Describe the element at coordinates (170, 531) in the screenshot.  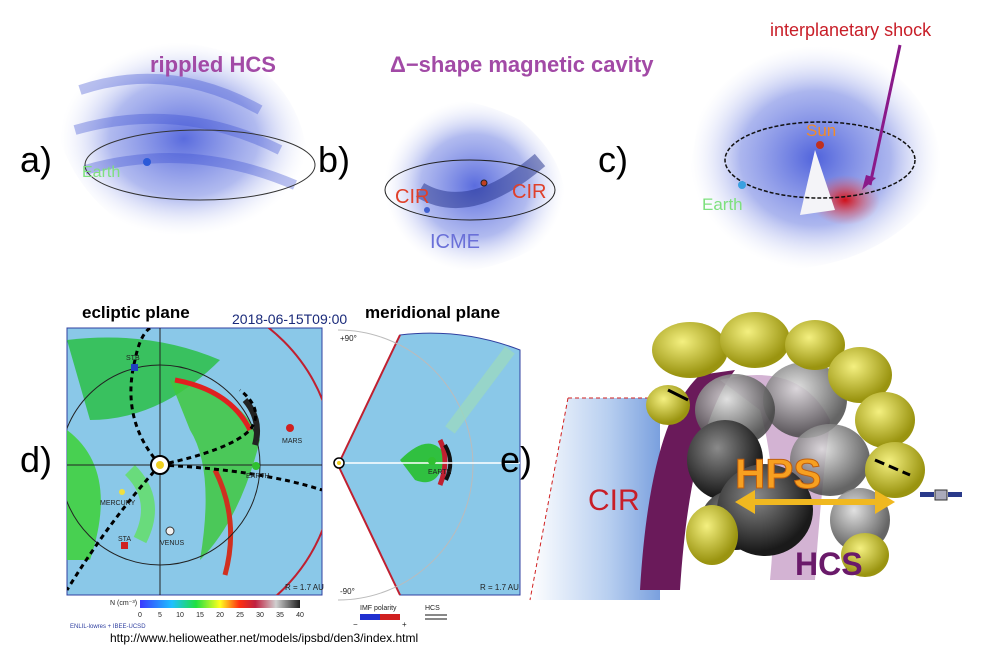
I see `venus-marker` at that location.